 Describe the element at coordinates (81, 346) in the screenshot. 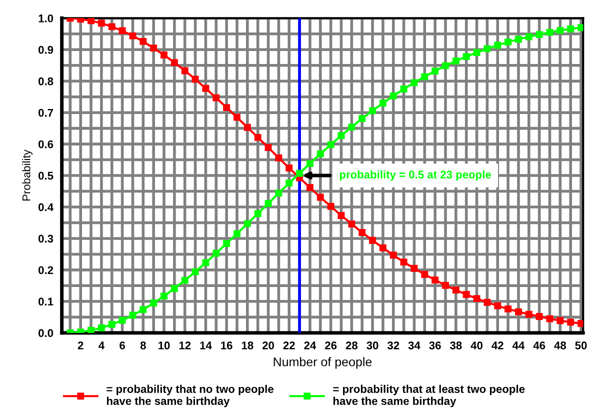

I see `x-tick-label: 2` at that location.